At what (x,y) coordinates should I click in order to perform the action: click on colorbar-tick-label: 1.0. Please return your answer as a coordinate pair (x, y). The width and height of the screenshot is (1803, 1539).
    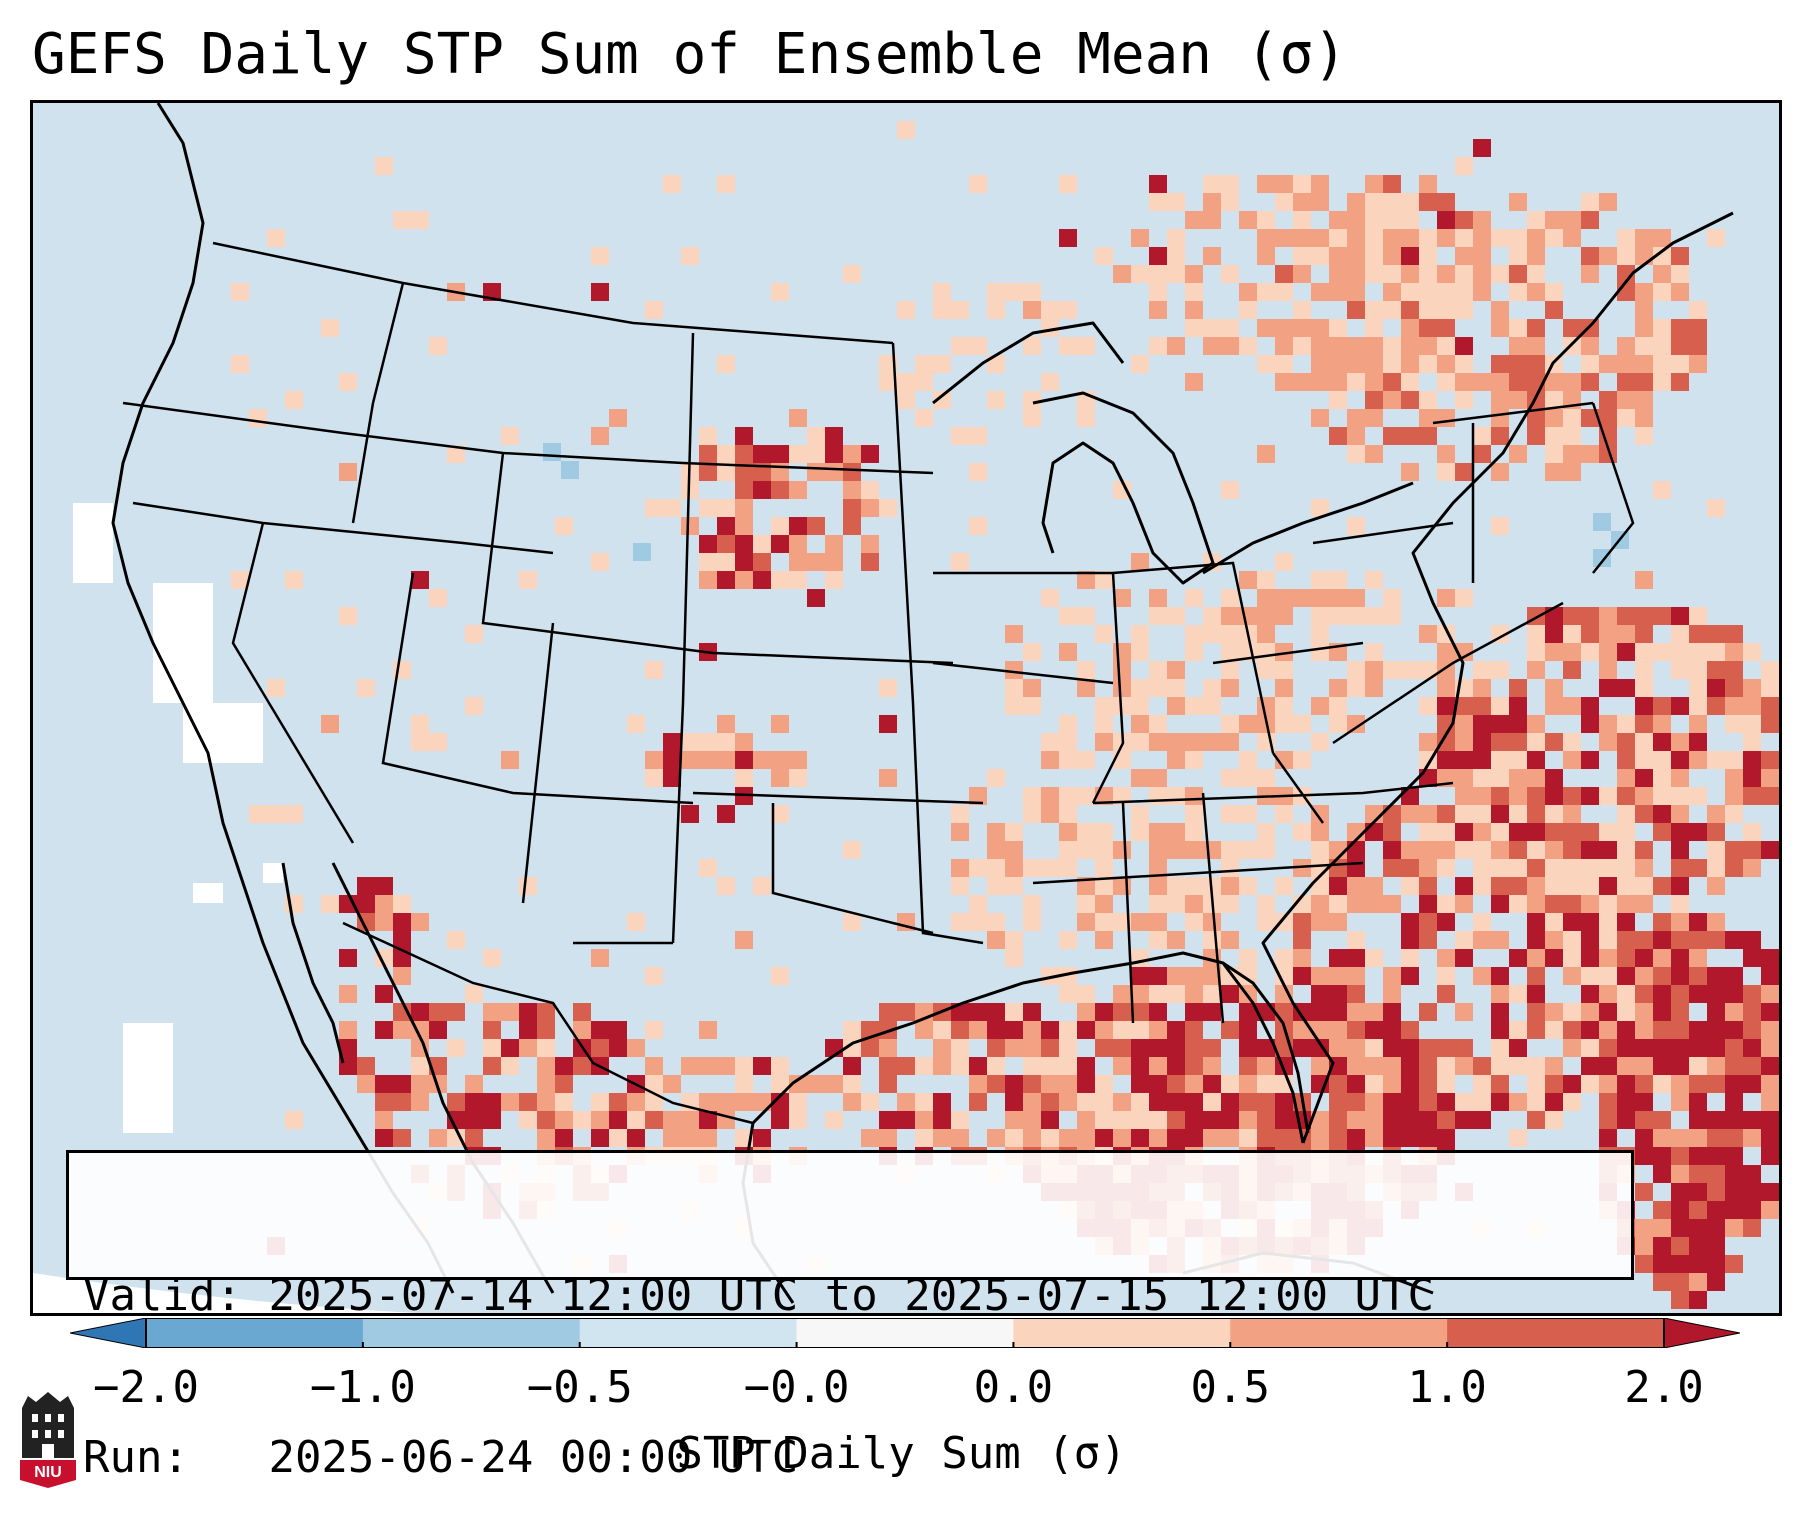
    Looking at the image, I should click on (1447, 1387).